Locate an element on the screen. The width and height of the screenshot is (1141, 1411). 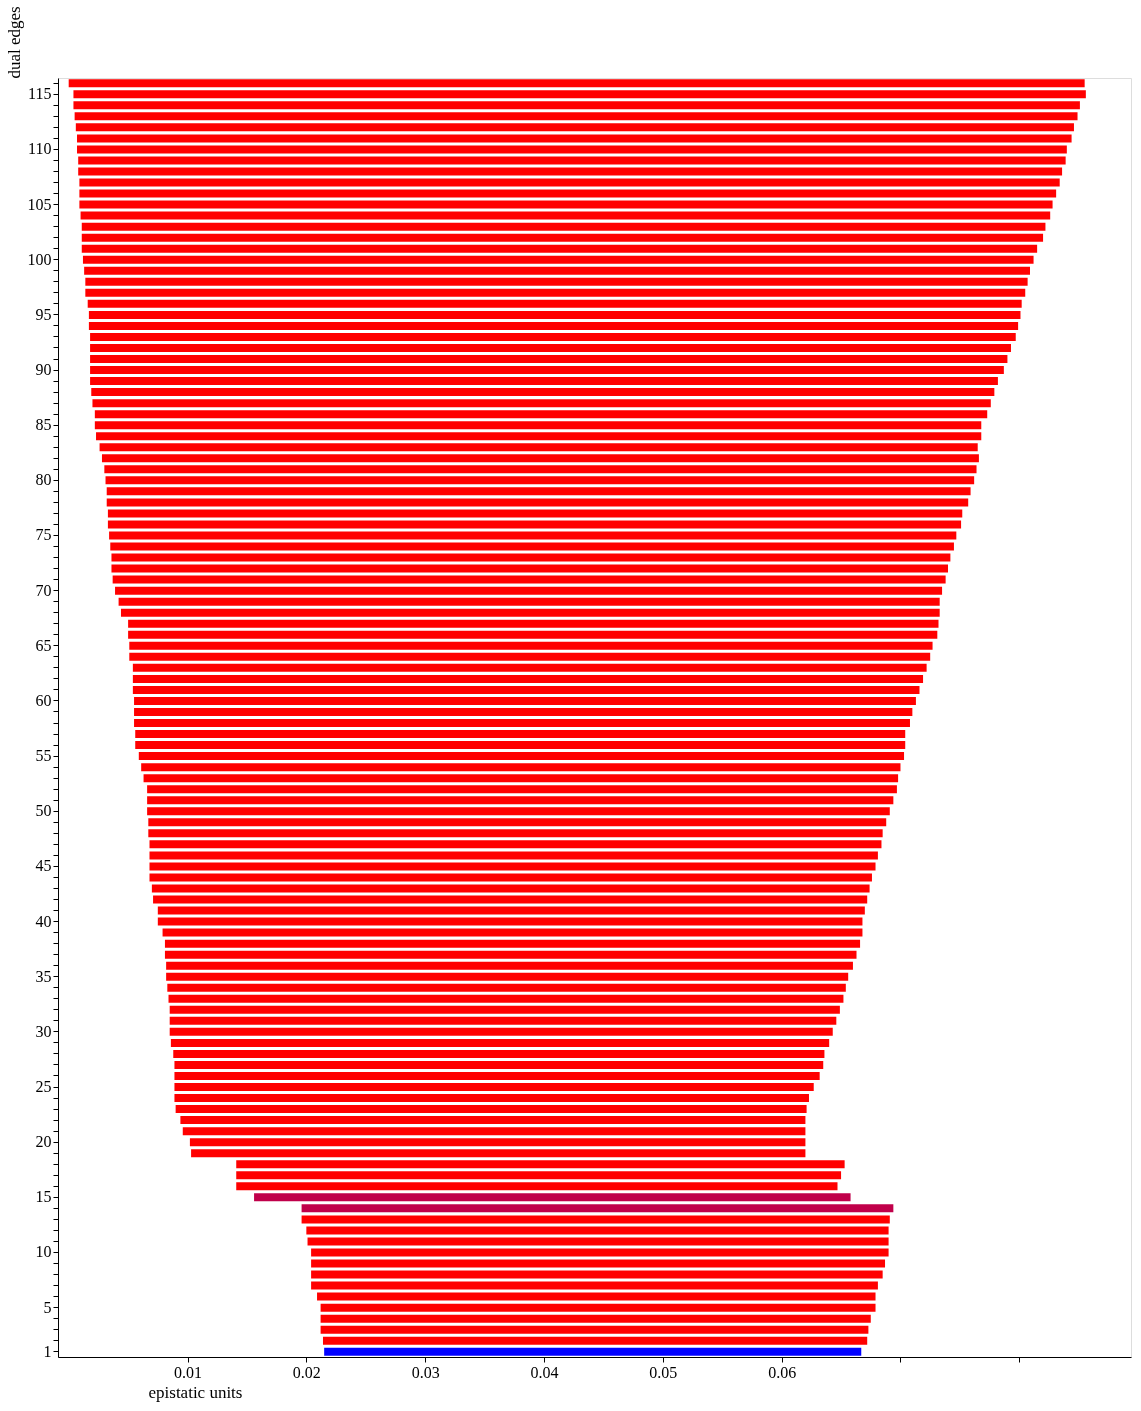
y-tick-label: 35 is located at coordinates (43, 976).